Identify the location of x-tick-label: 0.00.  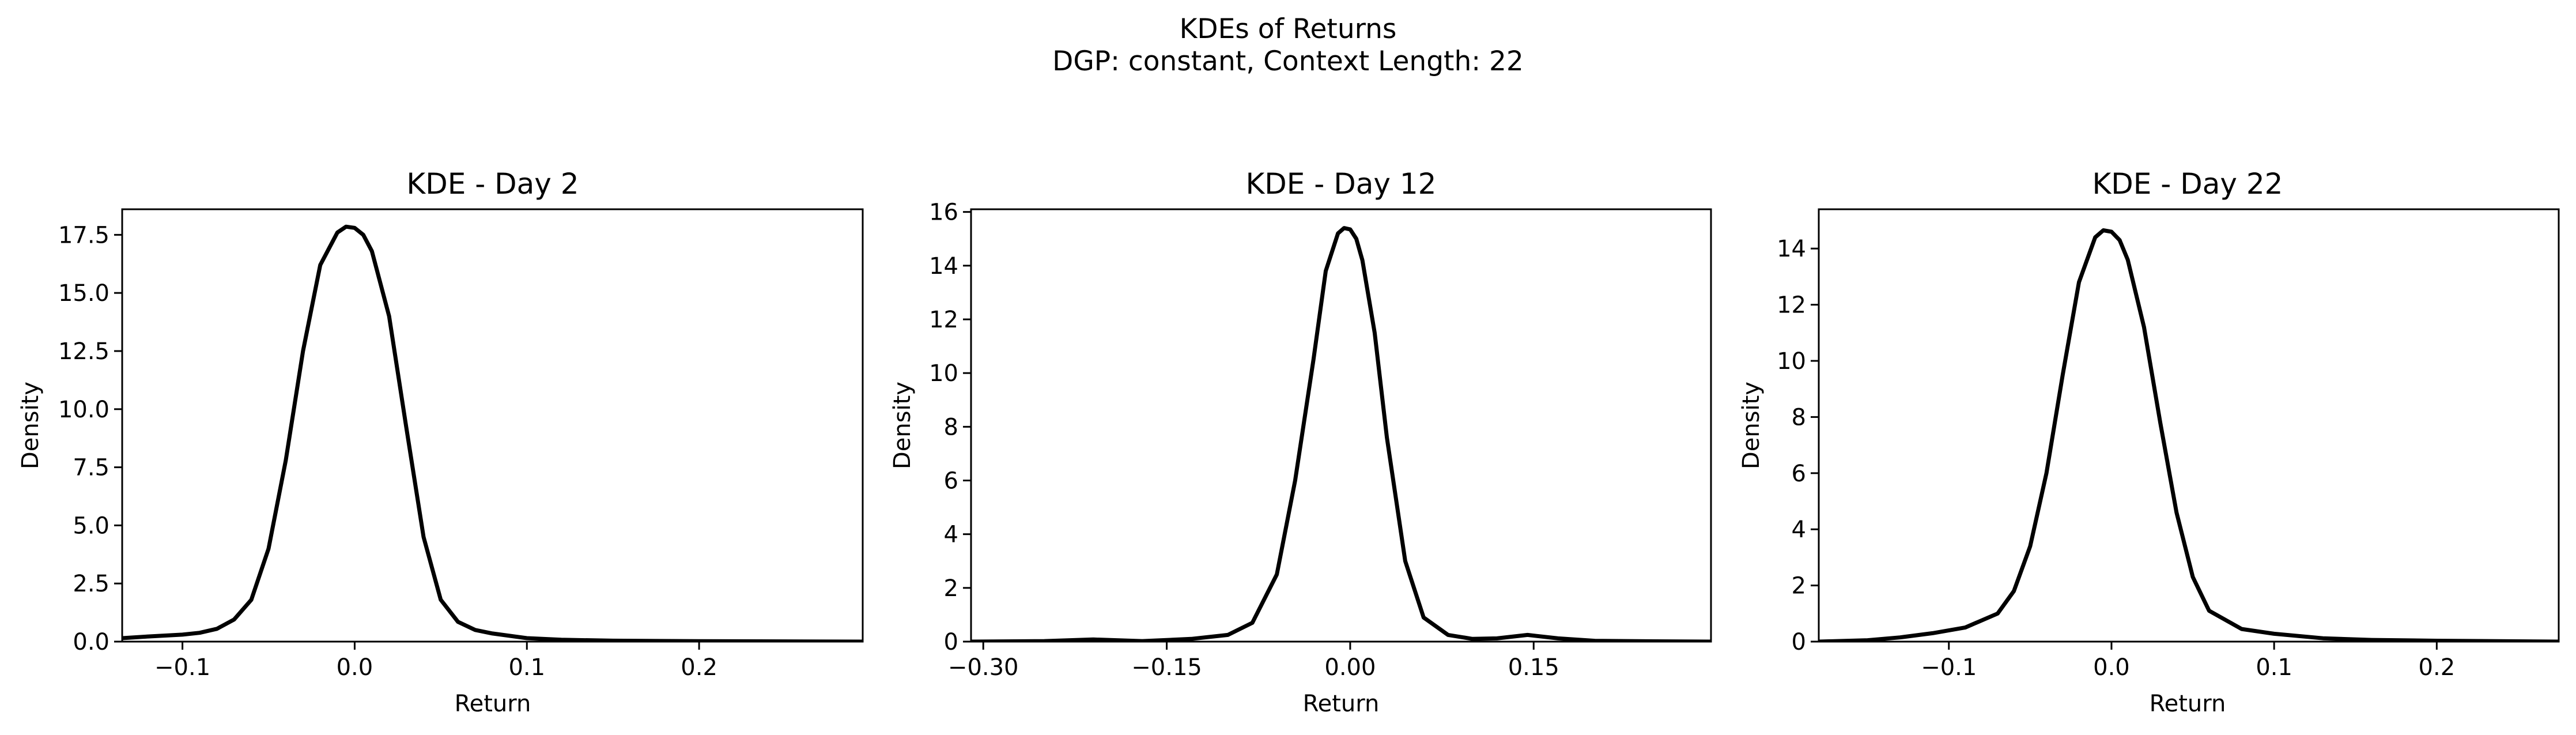
(1350, 667).